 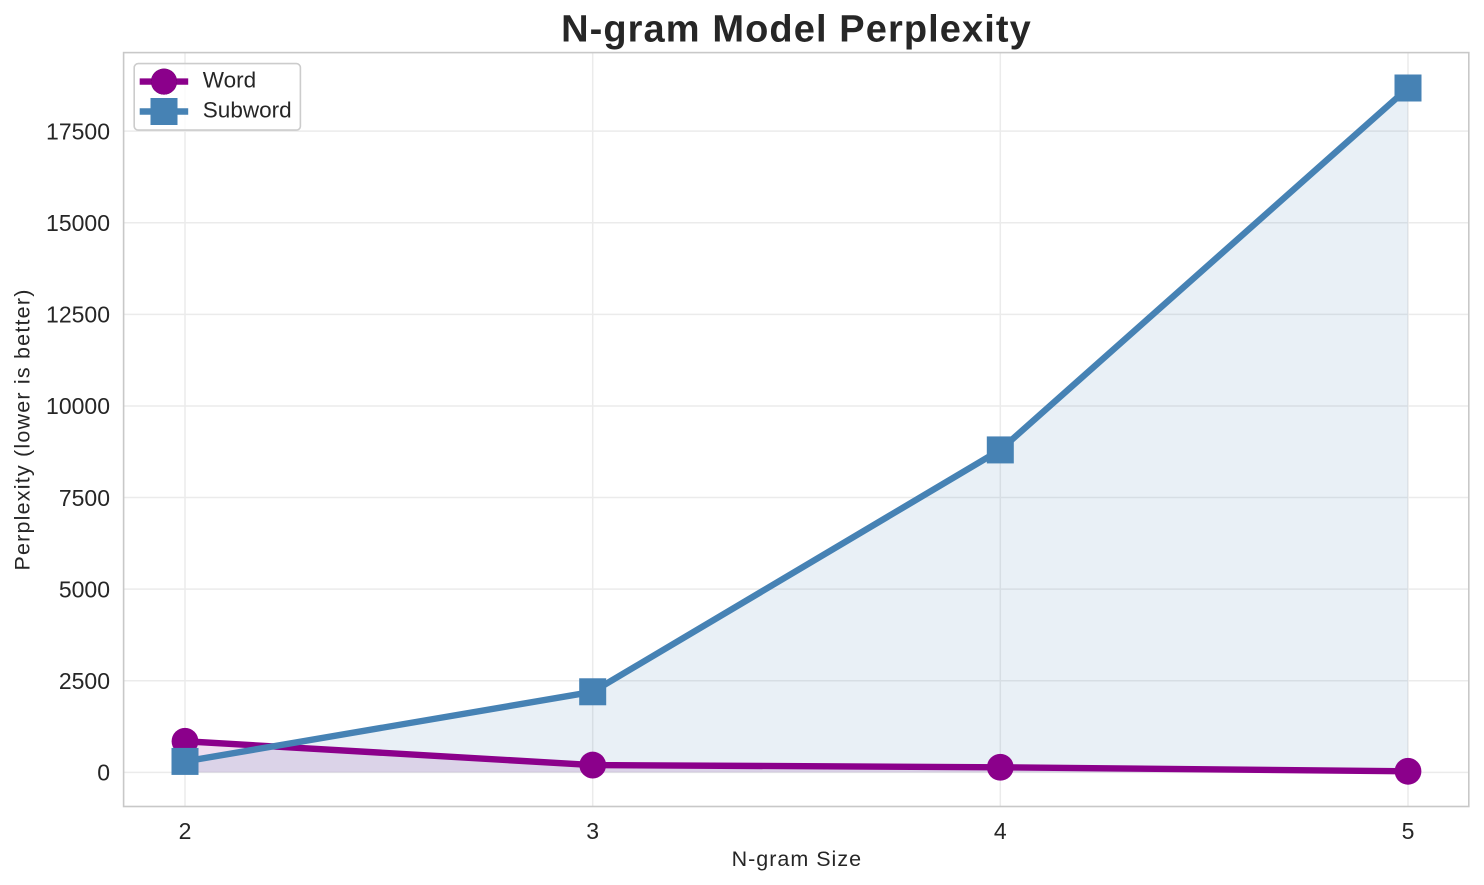 I want to click on svg-text: 0, so click(x=103, y=773).